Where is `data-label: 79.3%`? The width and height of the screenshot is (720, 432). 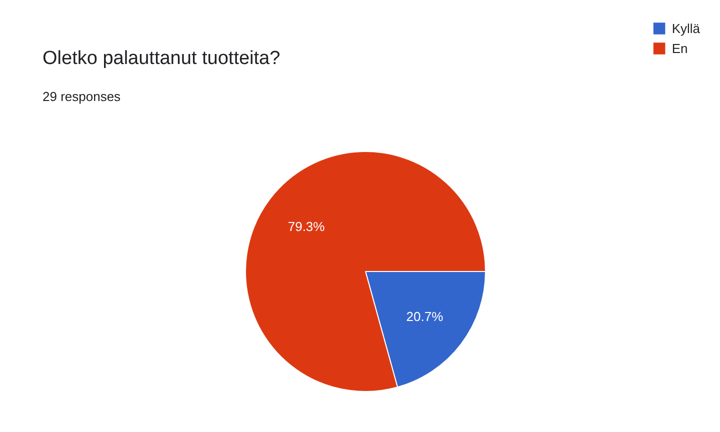
data-label: 79.3% is located at coordinates (307, 226).